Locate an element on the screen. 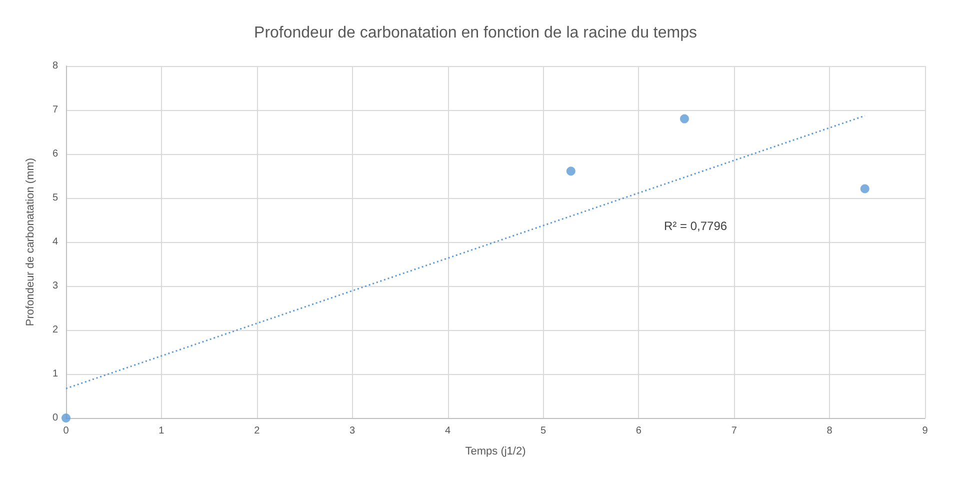 This screenshot has width=955, height=488. y-tick-label: 1 is located at coordinates (55, 374).